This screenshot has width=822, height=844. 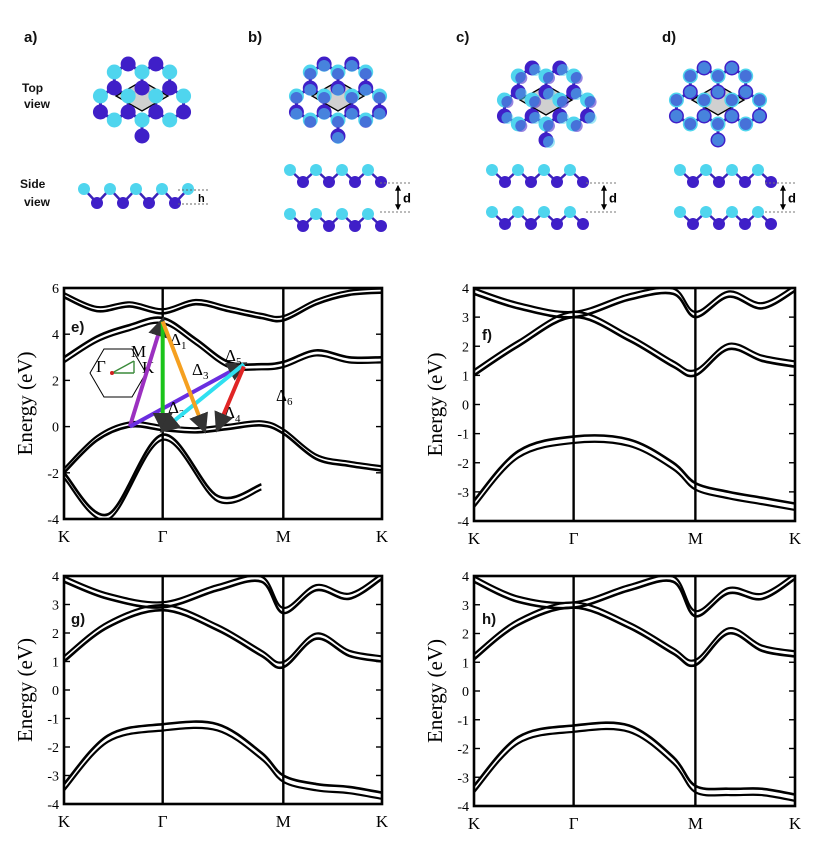 What do you see at coordinates (718, 100) in the screenshot?
I see `unit-cell` at bounding box center [718, 100].